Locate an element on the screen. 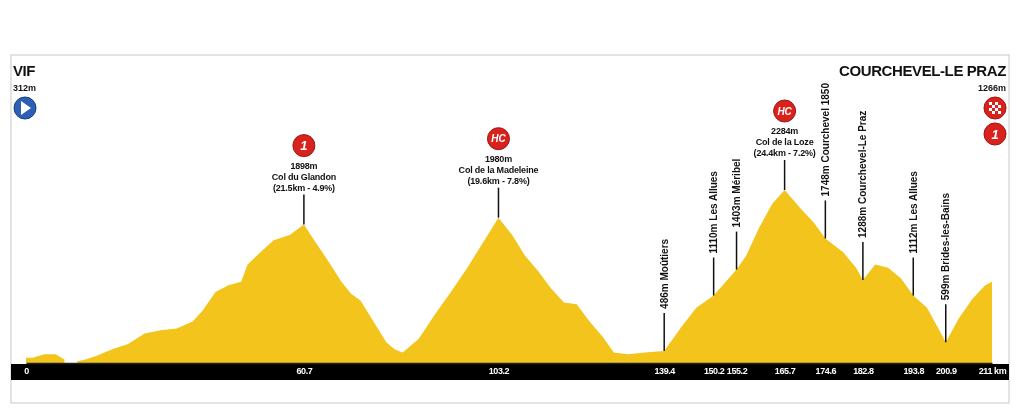 This screenshot has width=1021, height=411. text: 1266m is located at coordinates (991, 88).